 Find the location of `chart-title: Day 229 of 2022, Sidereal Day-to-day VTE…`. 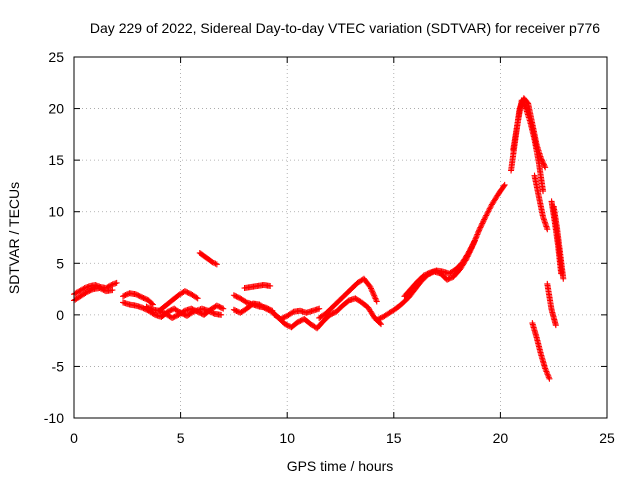

chart-title: Day 229 of 2022, Sidereal Day-to-day VTE… is located at coordinates (345, 28).